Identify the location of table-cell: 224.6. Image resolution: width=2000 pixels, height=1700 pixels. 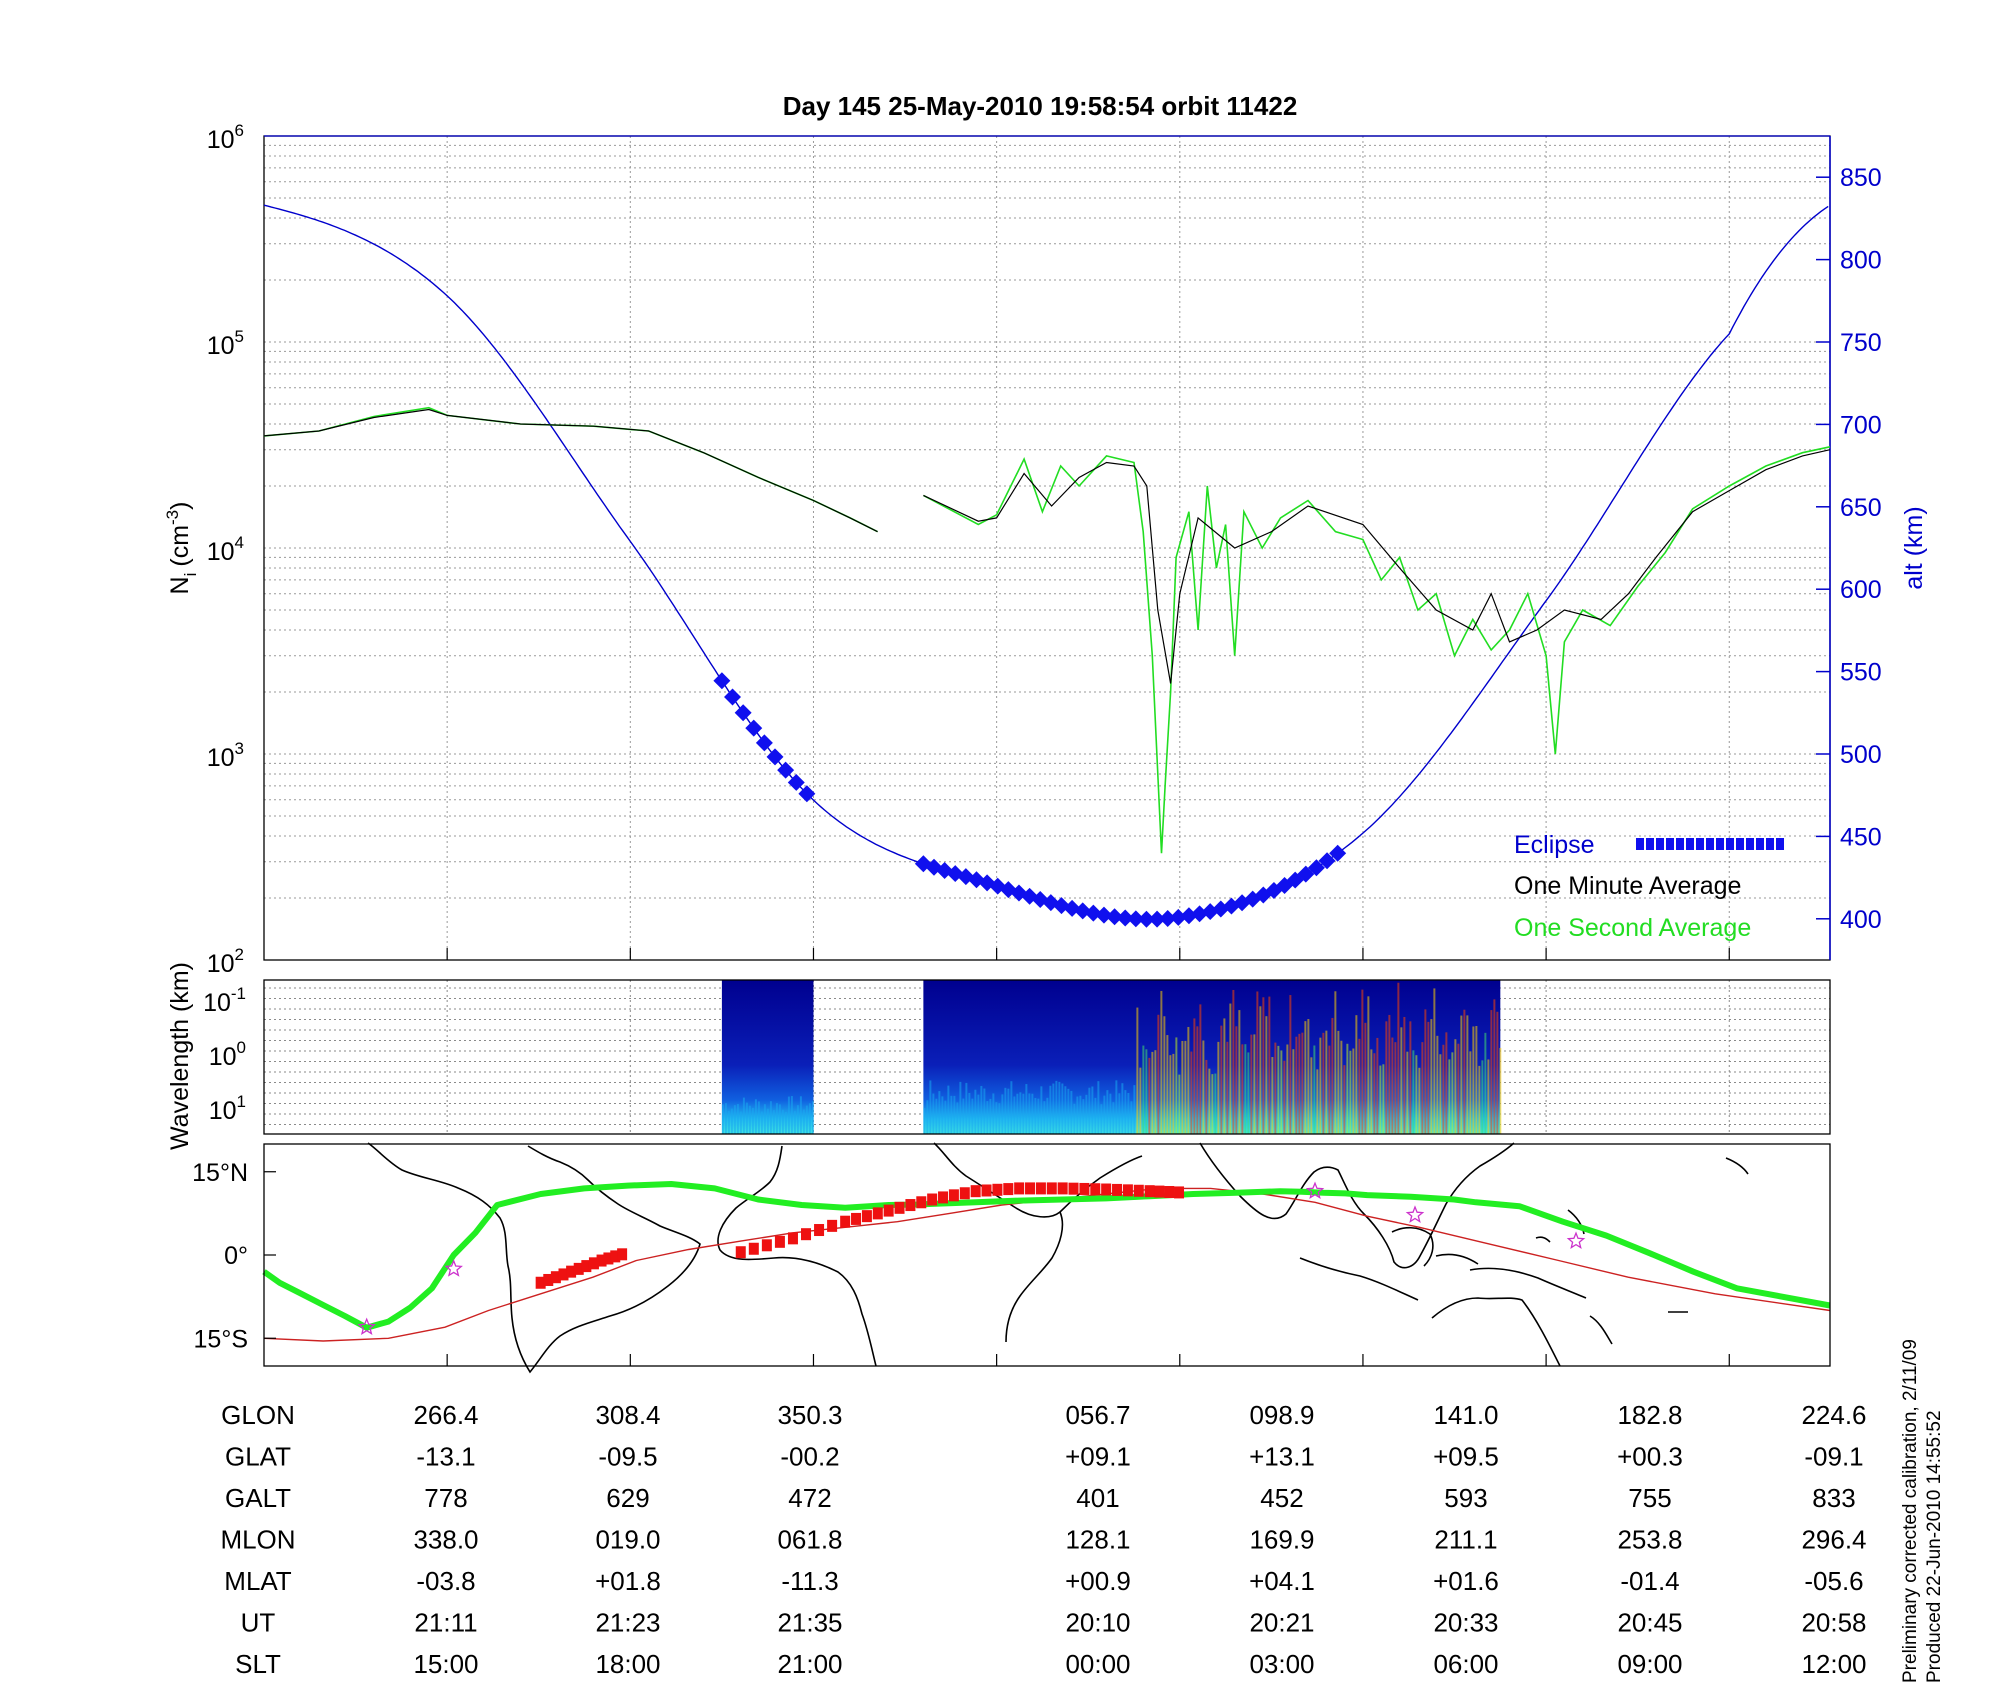
(1833, 1415).